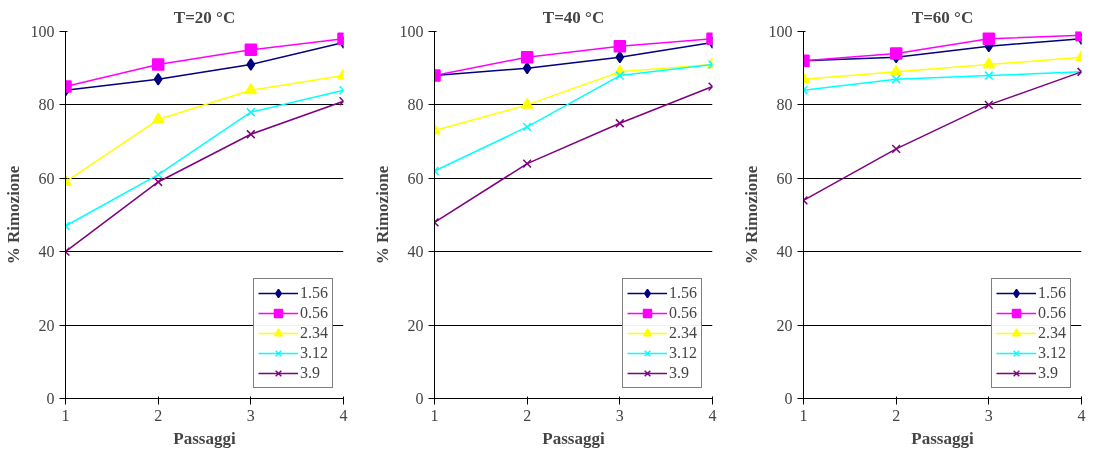 This screenshot has width=1109, height=457. Describe the element at coordinates (204, 17) in the screenshot. I see `chart-title: T=20 °C` at that location.